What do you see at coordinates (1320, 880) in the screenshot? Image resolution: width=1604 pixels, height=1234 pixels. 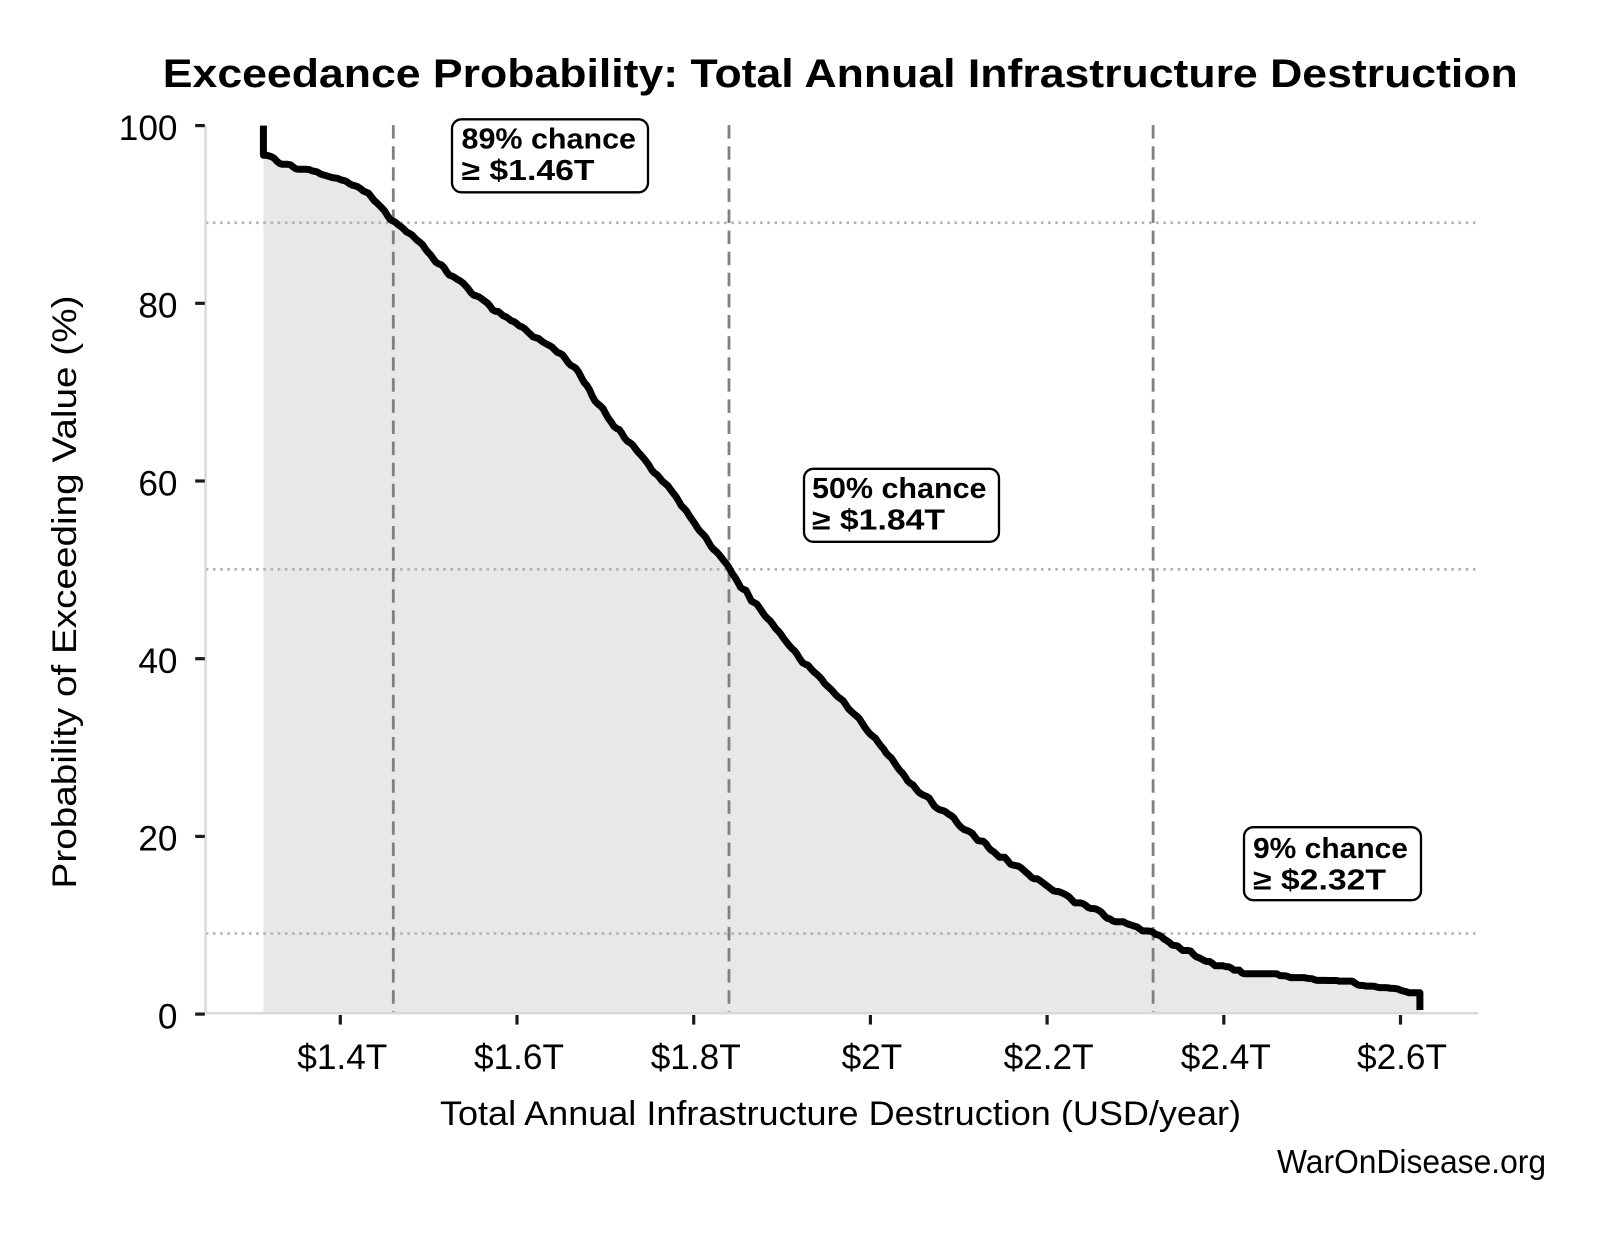 I see `svg-text: ≥ $2.32T` at bounding box center [1320, 880].